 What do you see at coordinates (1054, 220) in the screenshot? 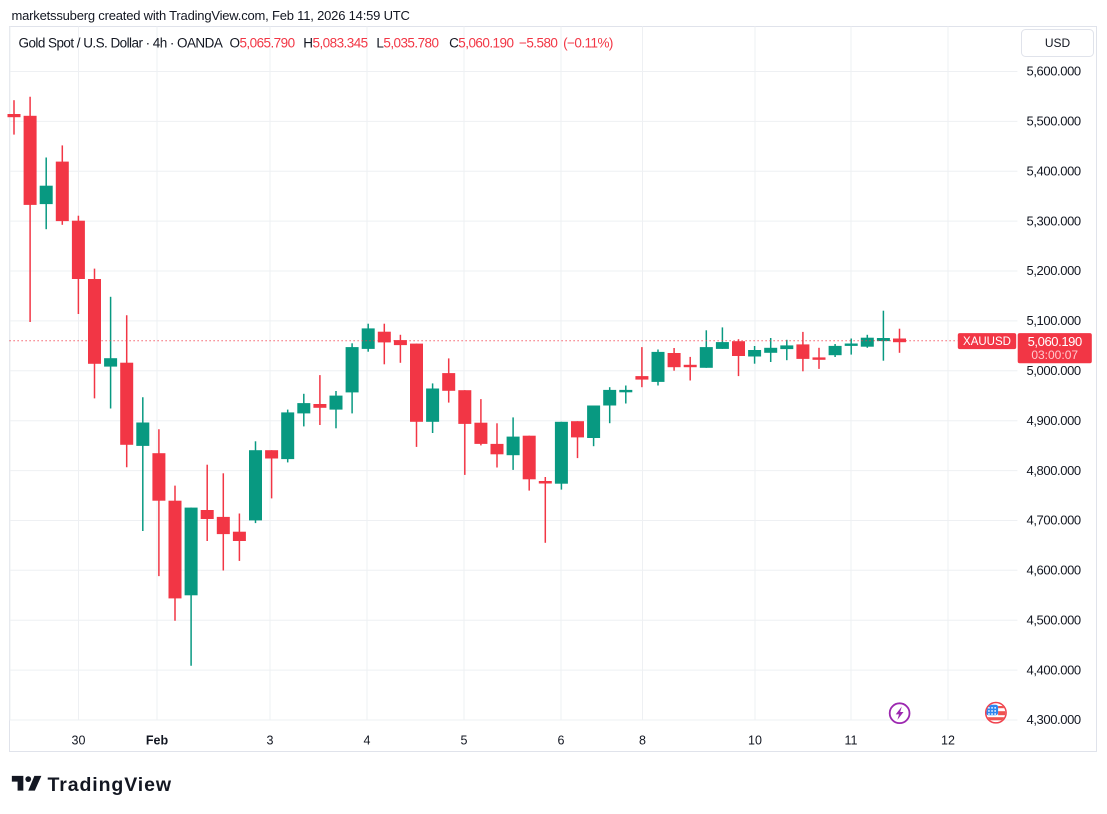
I see `svg-text: 5,300.000` at bounding box center [1054, 220].